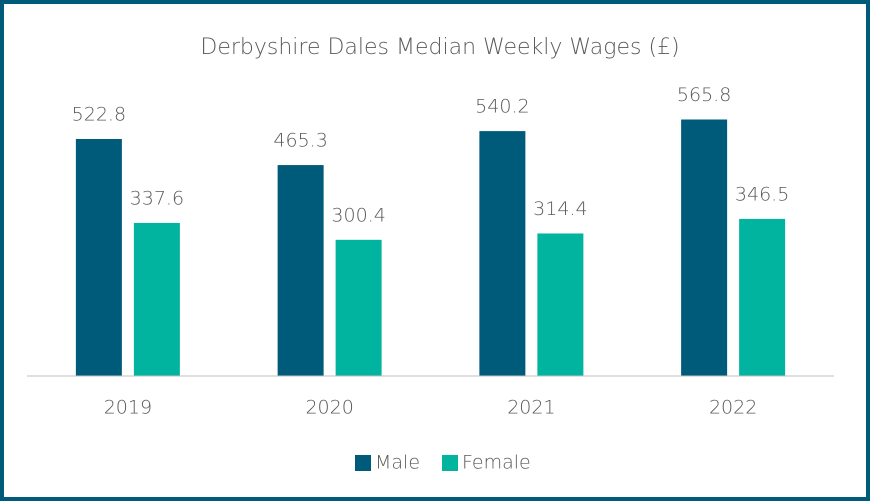 This screenshot has width=870, height=501. I want to click on value-label: 314.4, so click(560, 209).